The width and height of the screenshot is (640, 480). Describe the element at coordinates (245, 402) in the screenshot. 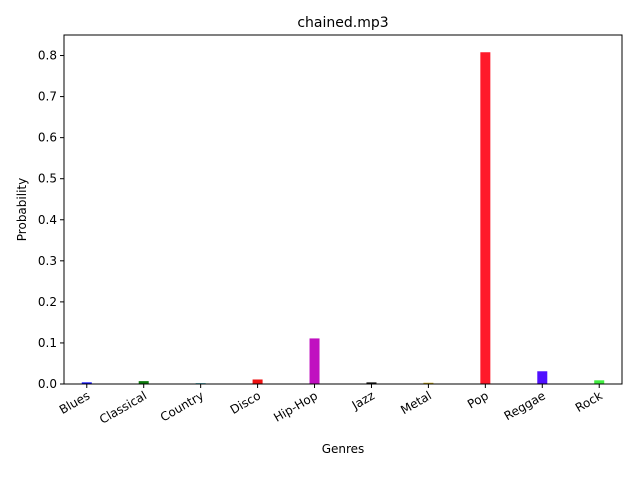

I see `x-tick-label: Disco` at that location.